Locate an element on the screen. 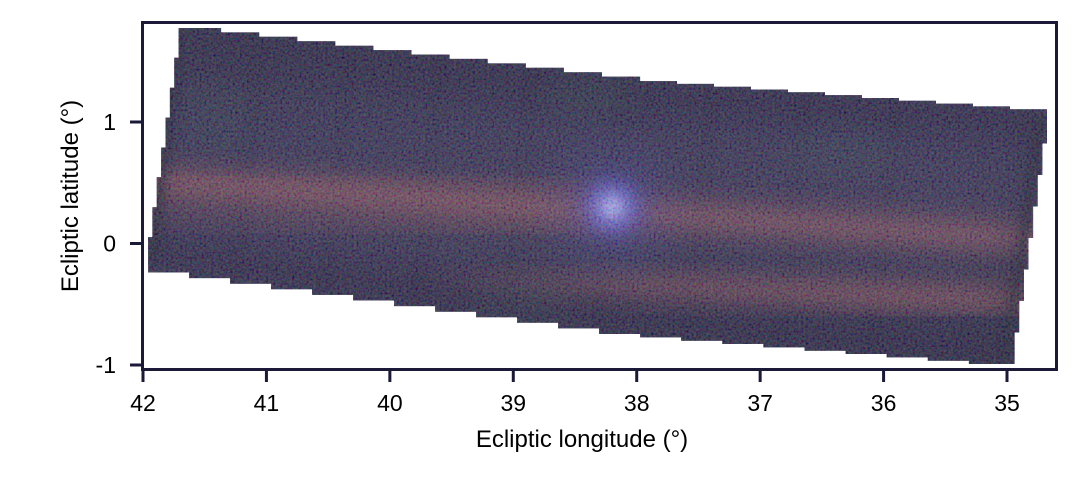 This screenshot has height=494, width=1080. y-axis-title: Ecliptic latitude (°) is located at coordinates (70, 196).